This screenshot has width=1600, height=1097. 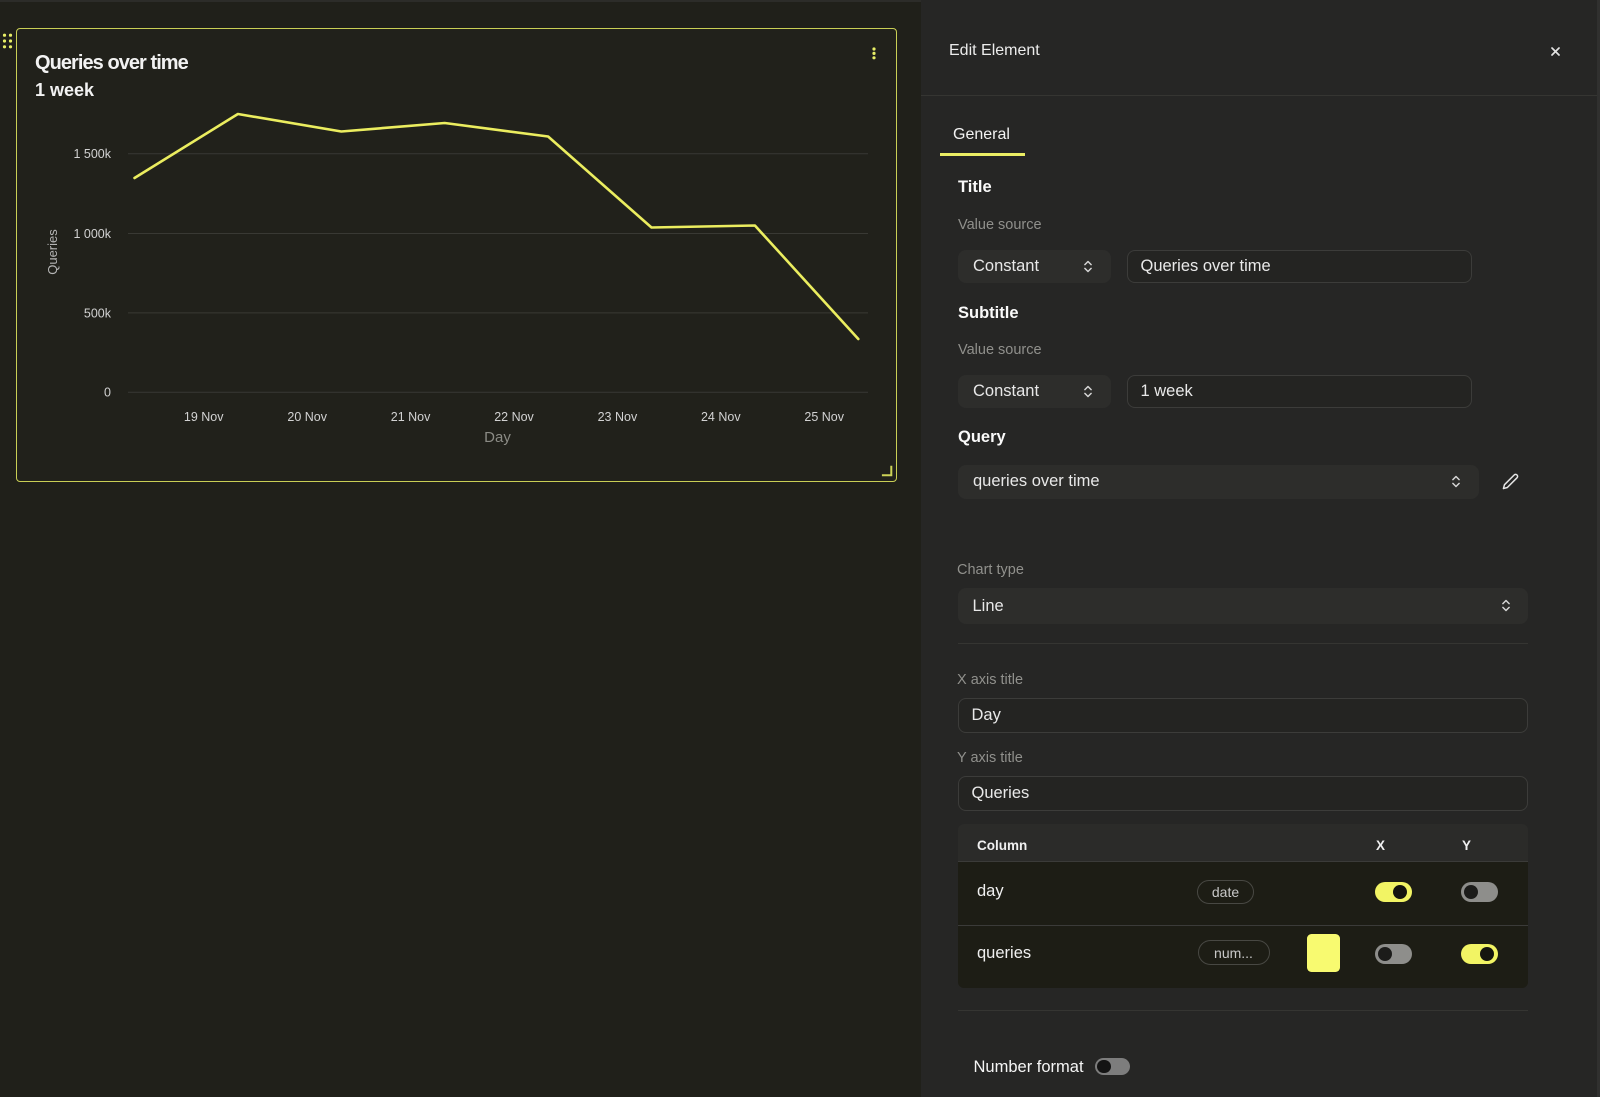 What do you see at coordinates (52, 252) in the screenshot?
I see `svg-text: Queries` at bounding box center [52, 252].